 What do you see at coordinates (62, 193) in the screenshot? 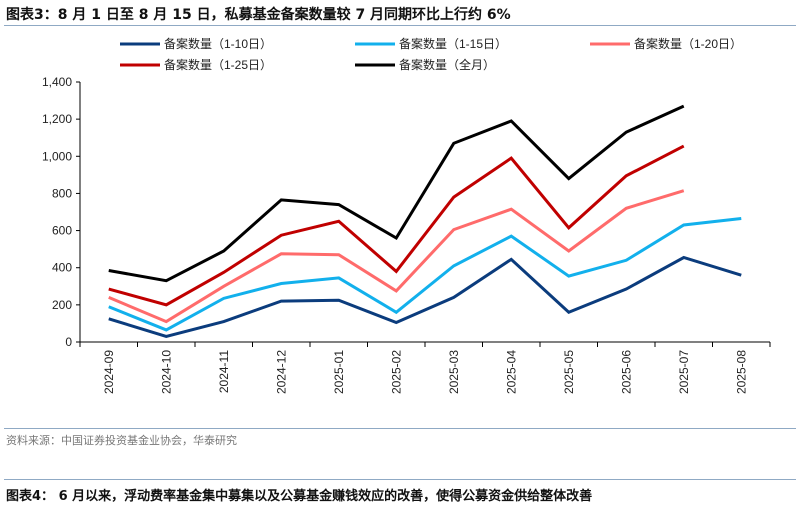
I see `y-tick-label: 800` at bounding box center [62, 193].